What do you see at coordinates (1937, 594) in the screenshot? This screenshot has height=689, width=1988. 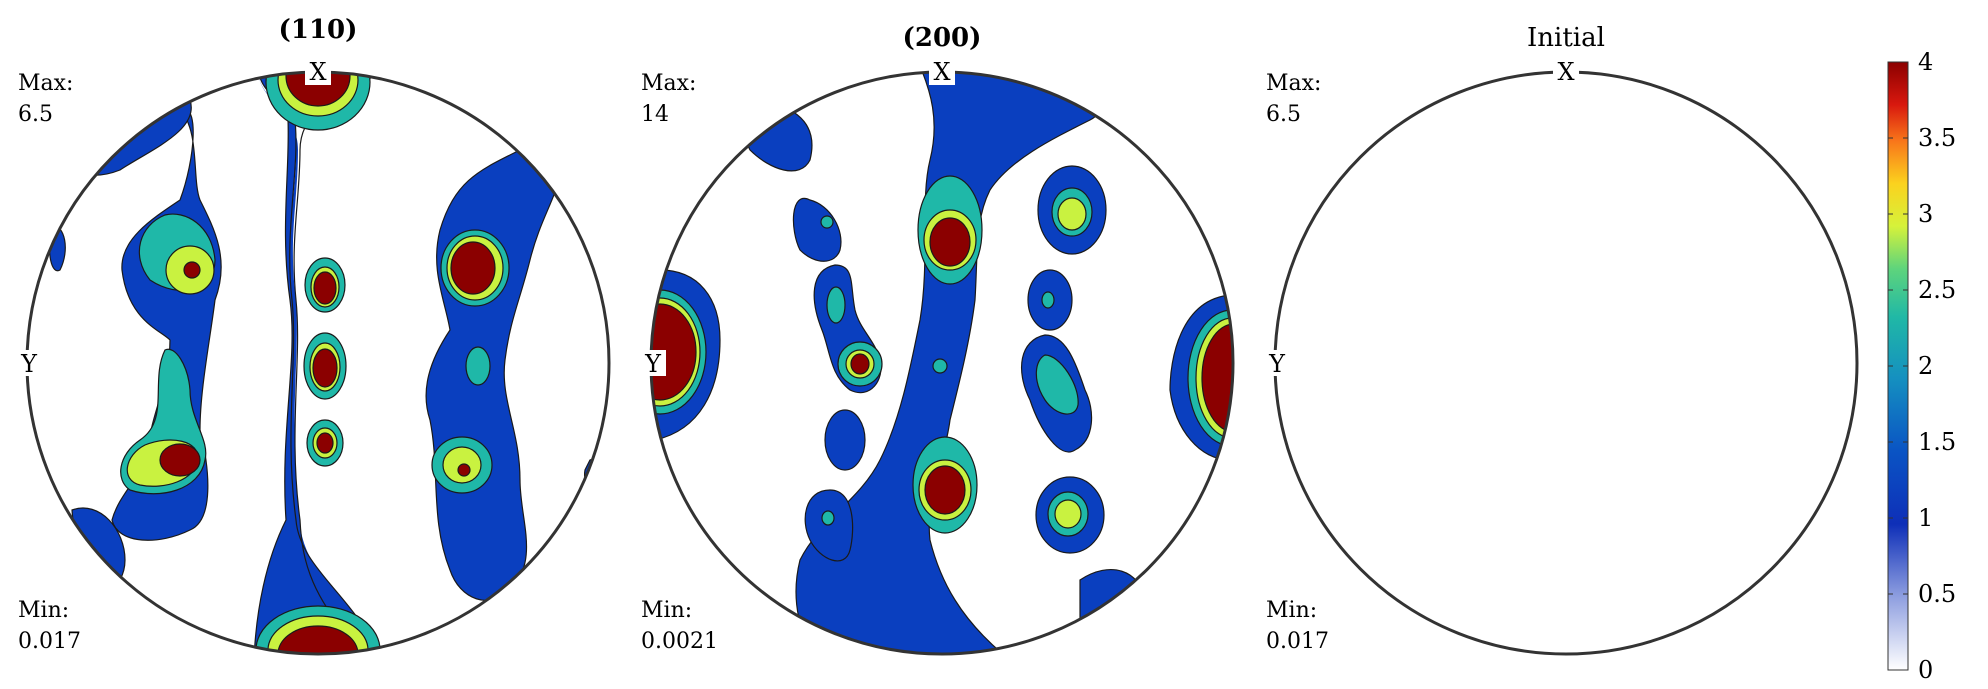 I see `colorbar-tick-label: 0.5` at bounding box center [1937, 594].